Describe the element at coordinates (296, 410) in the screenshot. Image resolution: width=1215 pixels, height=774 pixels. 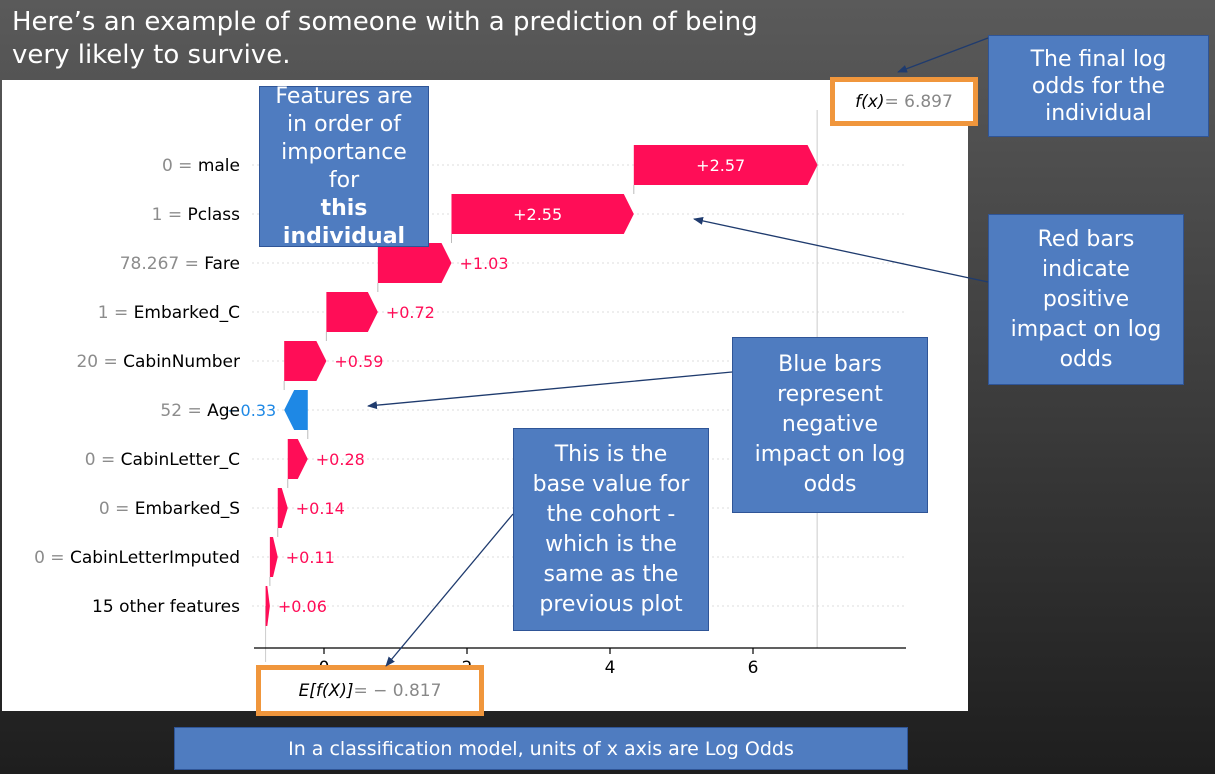
I see `negative-bar` at that location.